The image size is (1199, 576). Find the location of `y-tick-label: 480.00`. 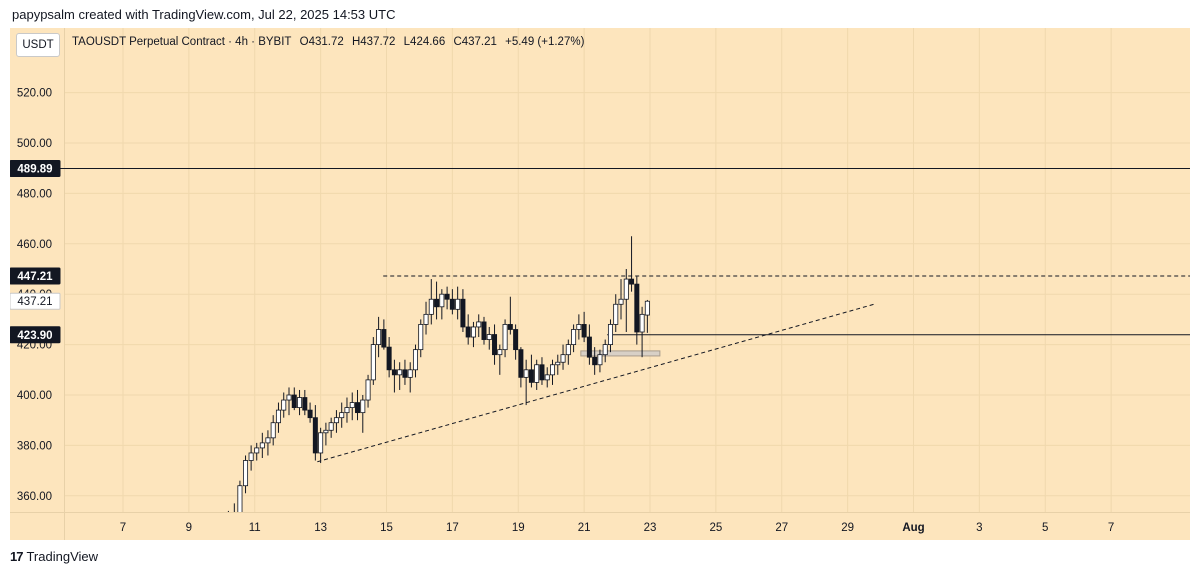

y-tick-label: 480.00 is located at coordinates (34, 194).